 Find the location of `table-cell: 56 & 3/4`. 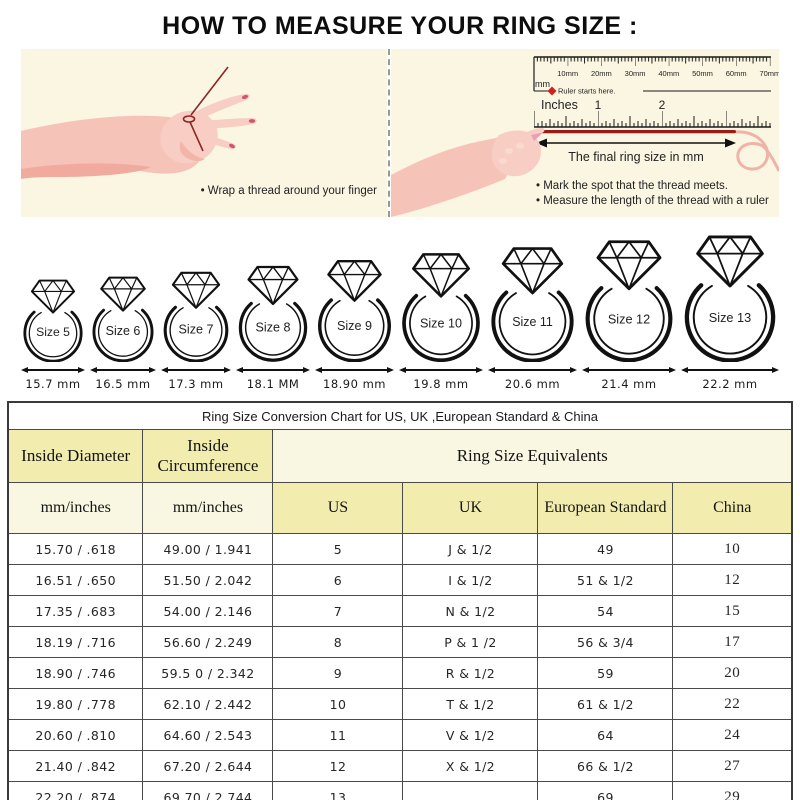

table-cell: 56 & 3/4 is located at coordinates (605, 642).